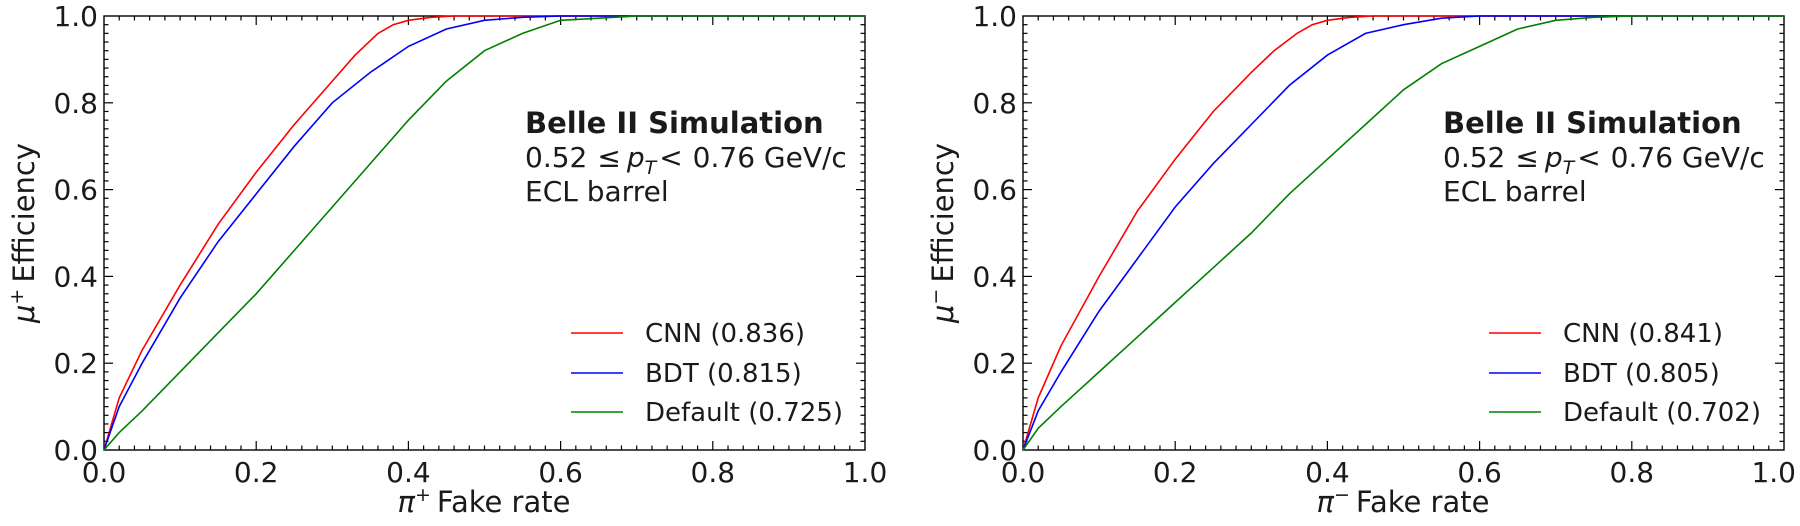  Describe the element at coordinates (484, 501) in the screenshot. I see `left-x-axis-label: π+ Fake rate` at that location.